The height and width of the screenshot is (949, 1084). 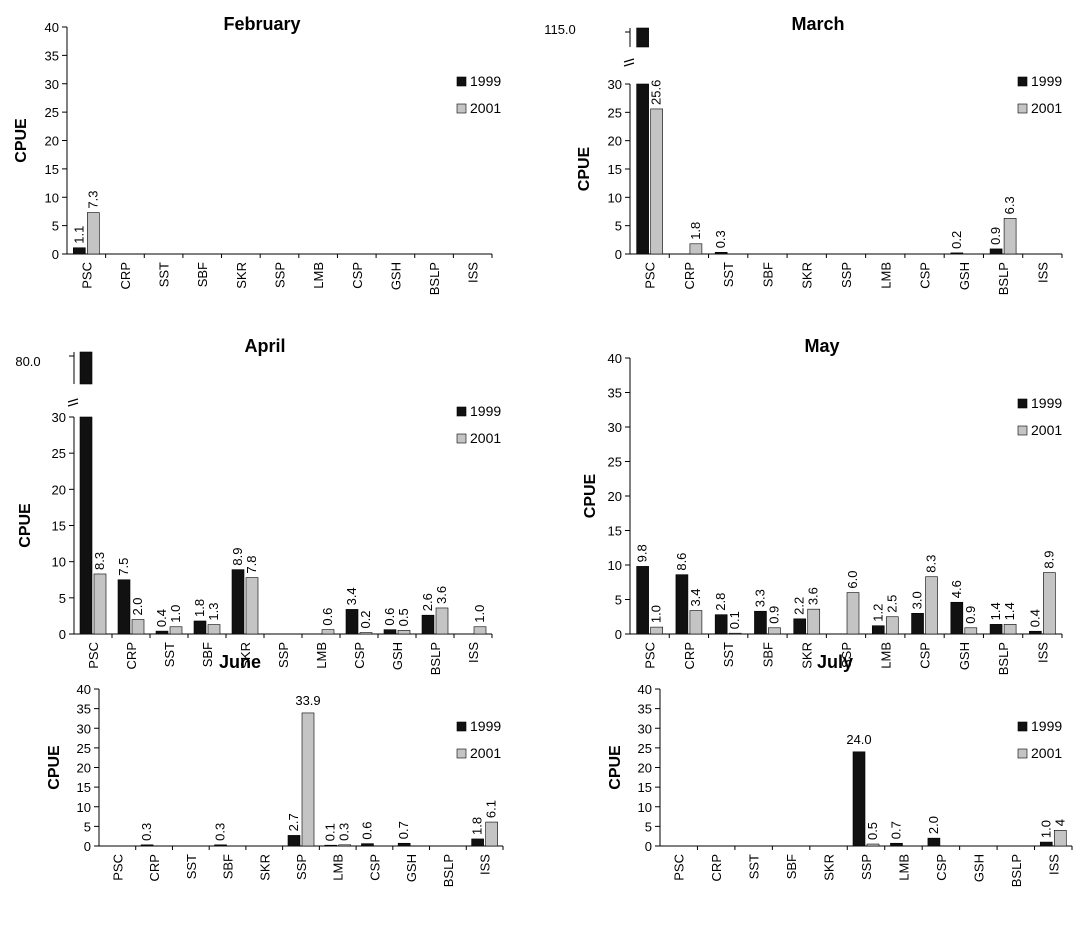 What do you see at coordinates (264, 867) in the screenshot?
I see `x-tick-label: SKR` at bounding box center [264, 867].